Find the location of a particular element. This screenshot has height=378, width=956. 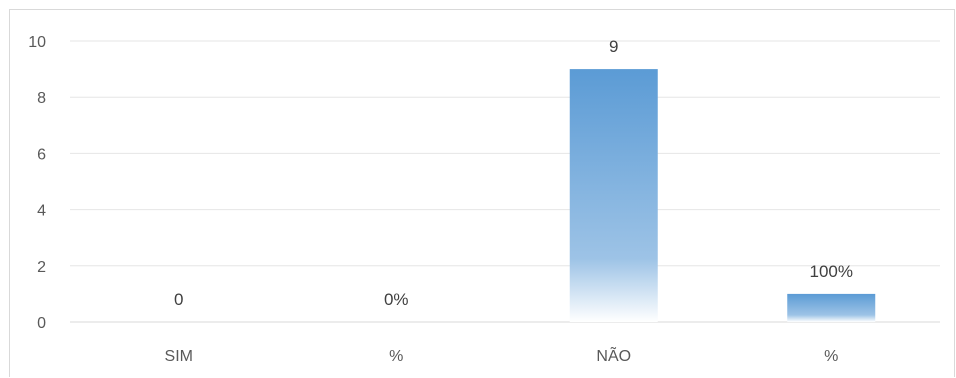

y-tick-label-6: 6 is located at coordinates (41, 154).